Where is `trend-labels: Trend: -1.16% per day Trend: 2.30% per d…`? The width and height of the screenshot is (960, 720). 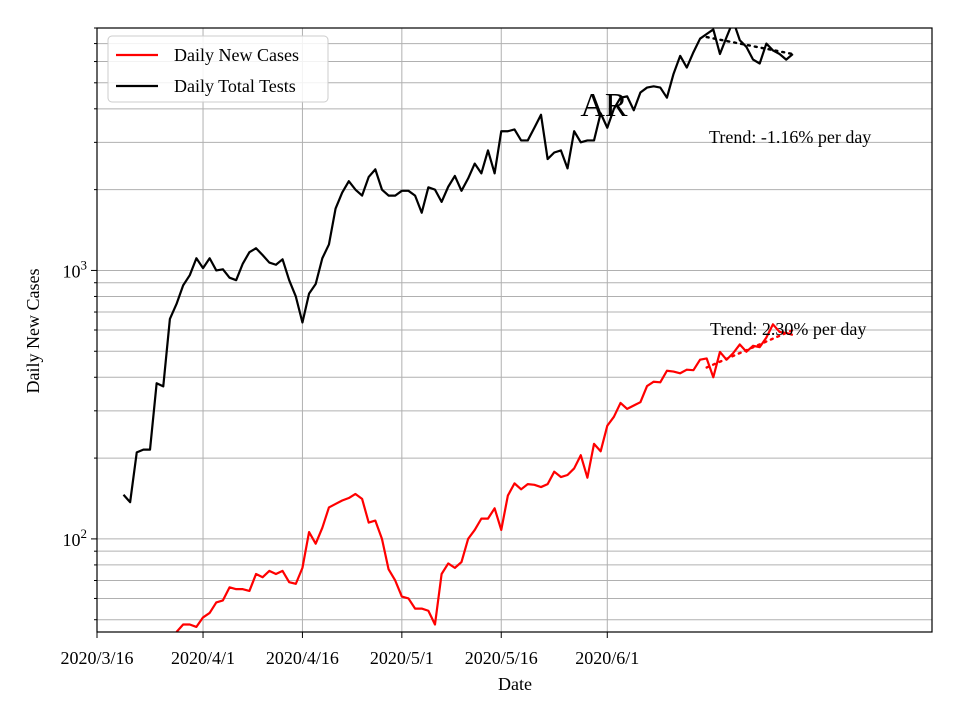
trend-labels: Trend: -1.16% per day Trend: 2.30% per d… is located at coordinates (790, 233).